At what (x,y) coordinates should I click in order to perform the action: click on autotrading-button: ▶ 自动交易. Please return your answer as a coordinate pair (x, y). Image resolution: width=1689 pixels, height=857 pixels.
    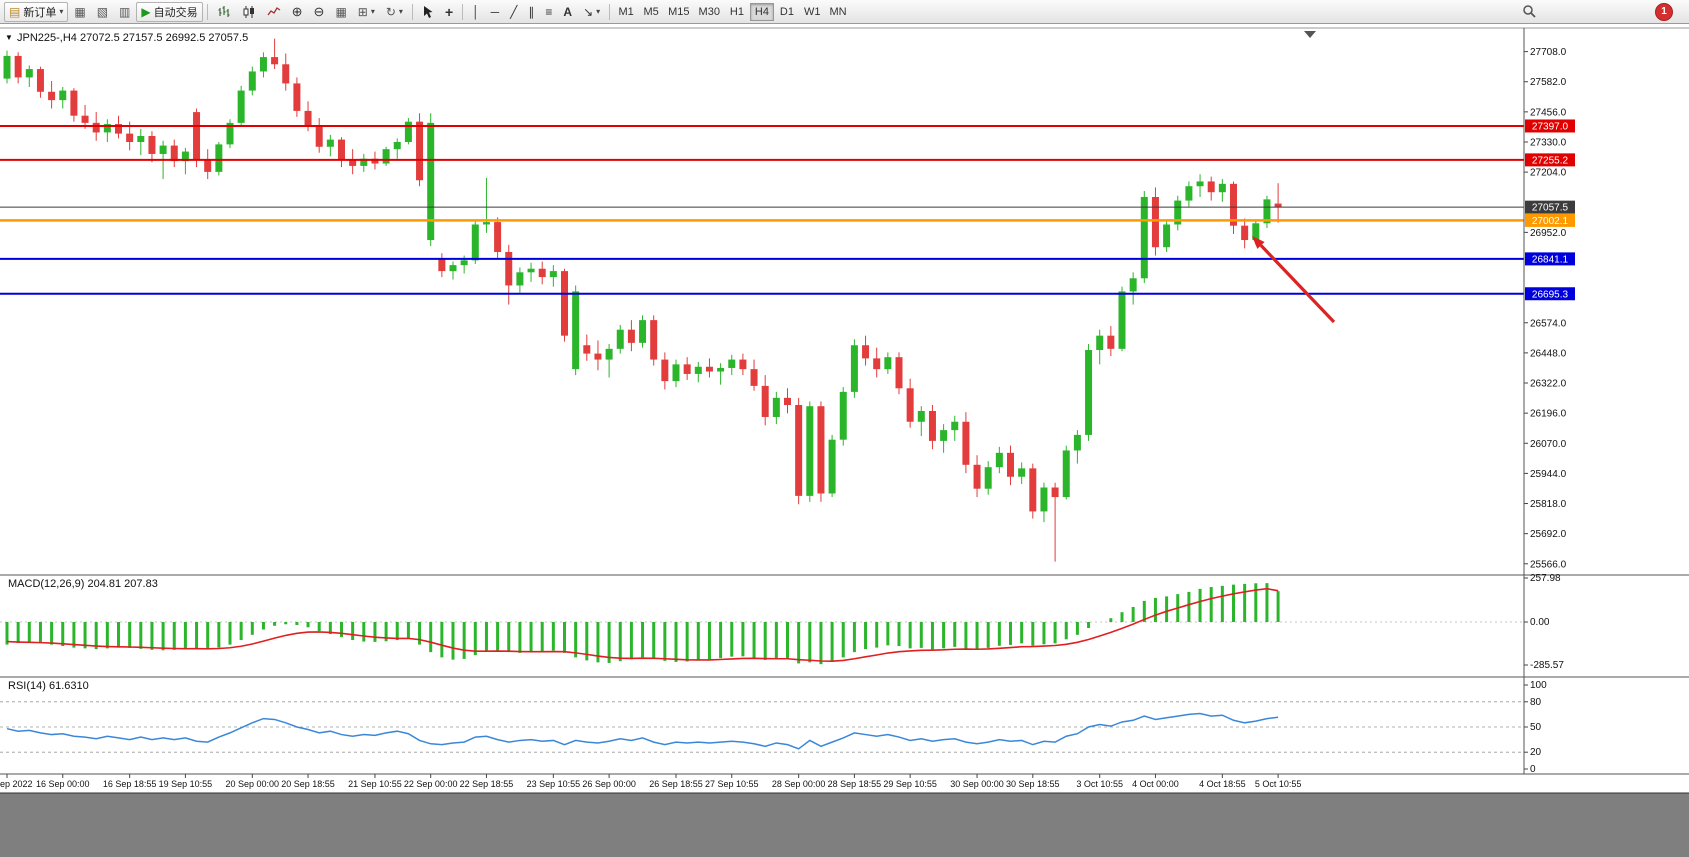
    Looking at the image, I should click on (169, 11).